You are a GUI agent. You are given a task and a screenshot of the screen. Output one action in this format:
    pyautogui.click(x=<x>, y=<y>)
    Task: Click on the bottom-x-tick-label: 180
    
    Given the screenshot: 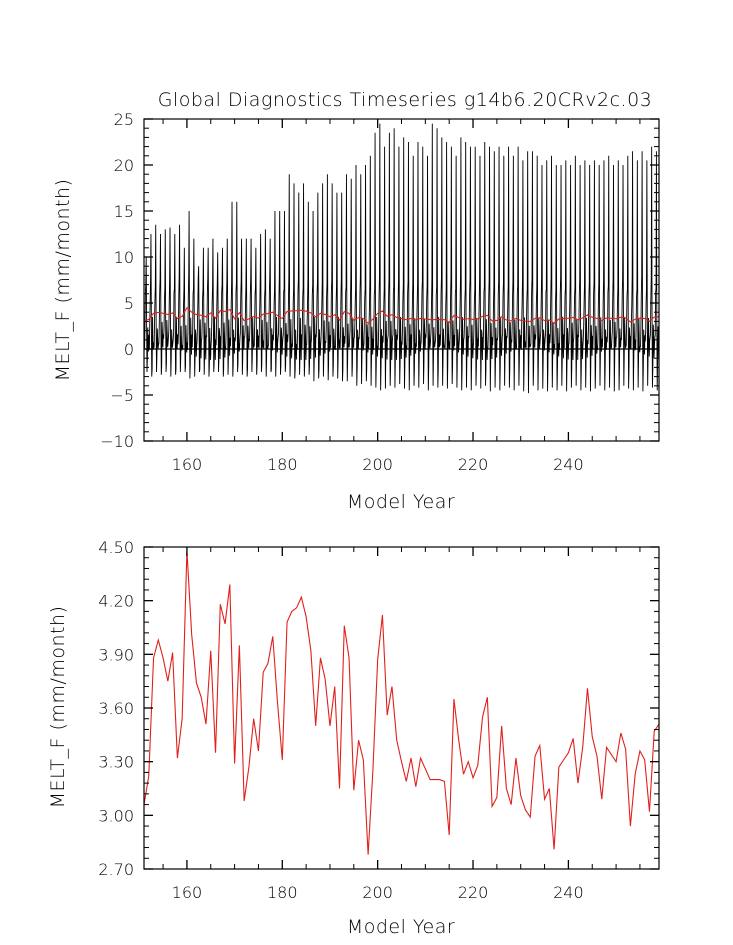 What is the action you would take?
    pyautogui.click(x=282, y=892)
    